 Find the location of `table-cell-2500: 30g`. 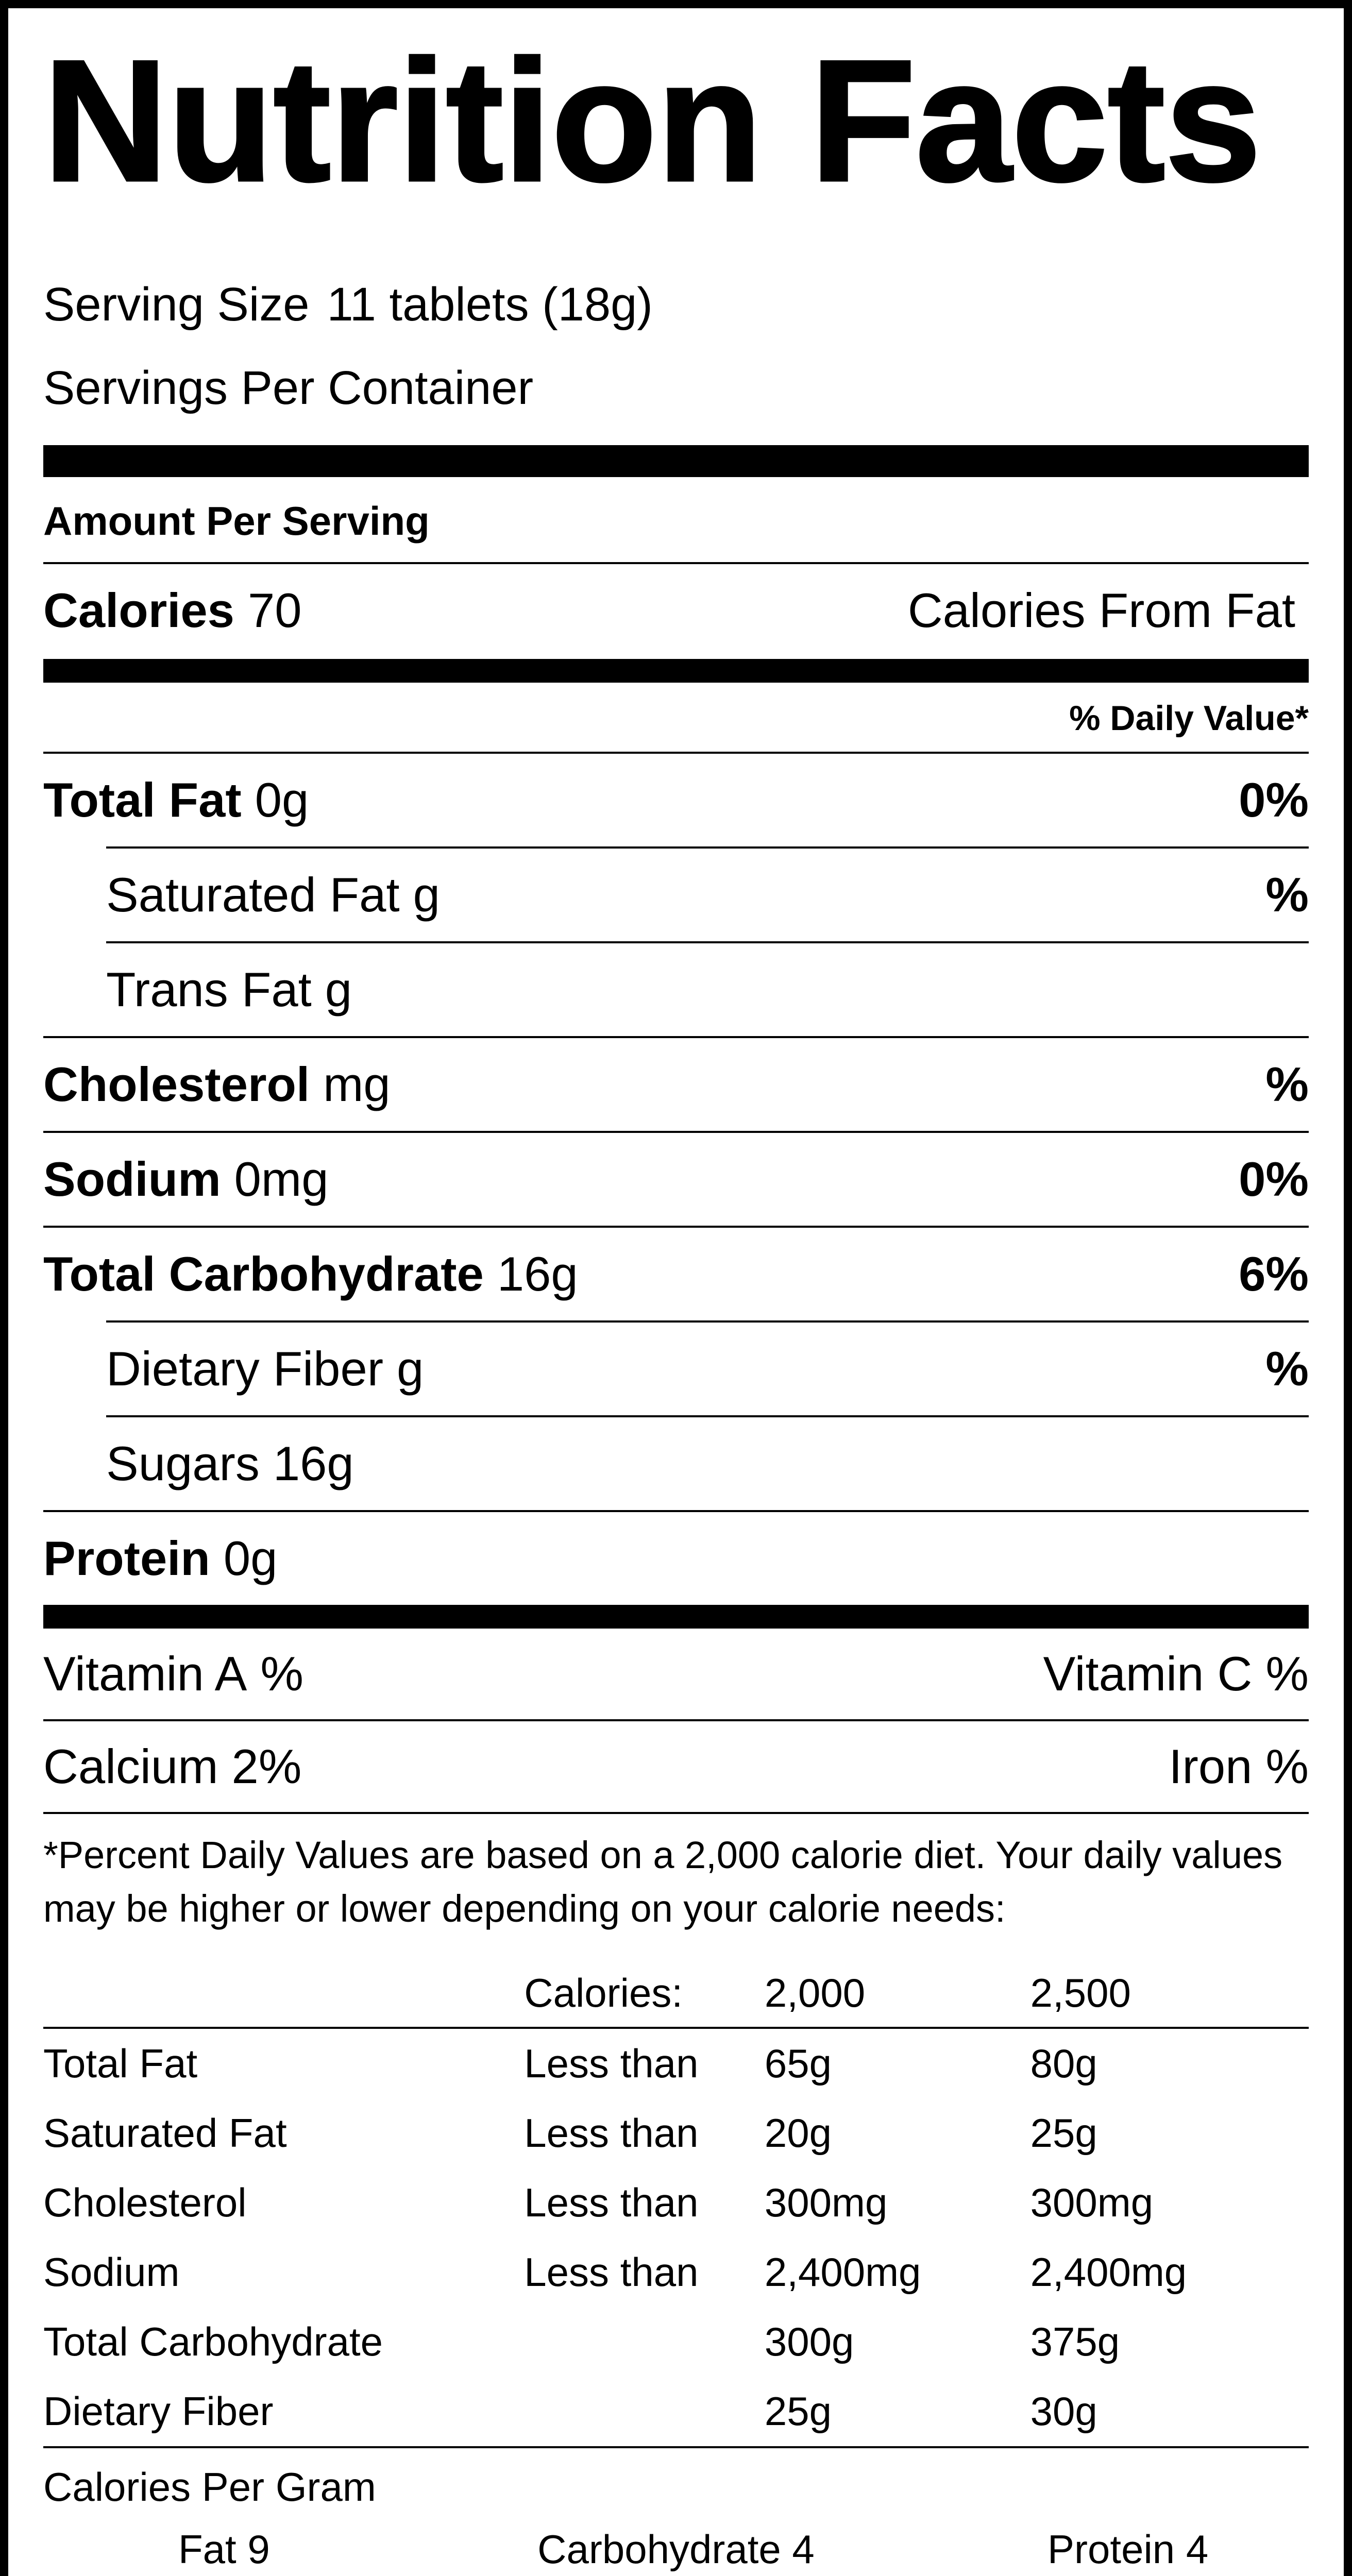

table-cell-2500: 30g is located at coordinates (1063, 2411).